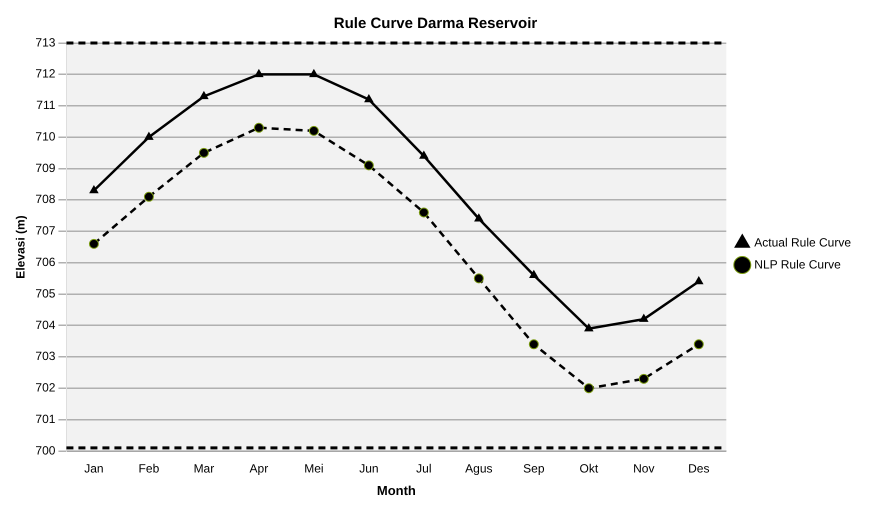 This screenshot has width=881, height=508. What do you see at coordinates (643, 469) in the screenshot?
I see `x-tick-label: Nov` at bounding box center [643, 469].